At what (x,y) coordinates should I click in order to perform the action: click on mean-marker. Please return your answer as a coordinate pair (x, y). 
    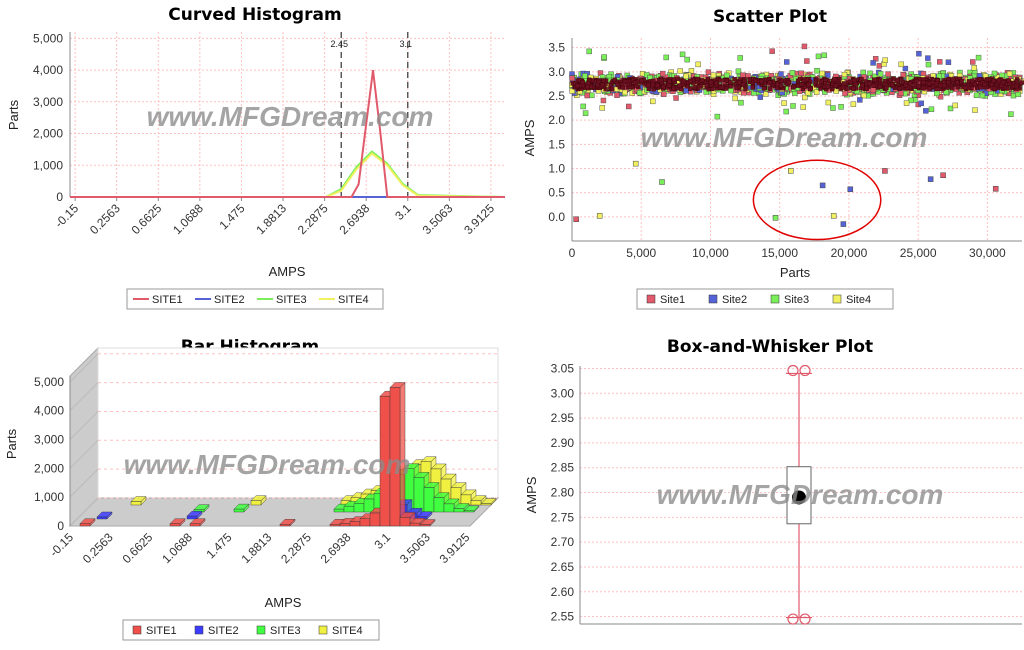
    Looking at the image, I should click on (799, 497).